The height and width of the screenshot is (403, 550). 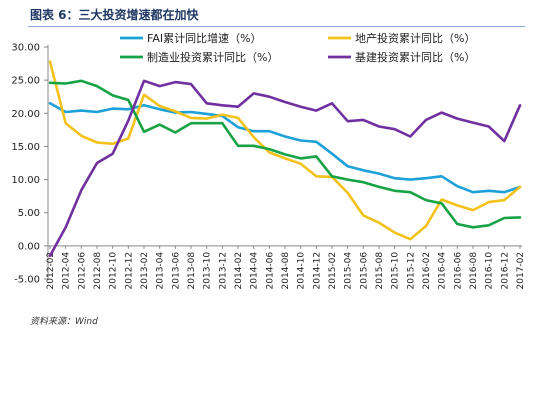 I want to click on x-tick-label: 2015-10, so click(x=396, y=271).